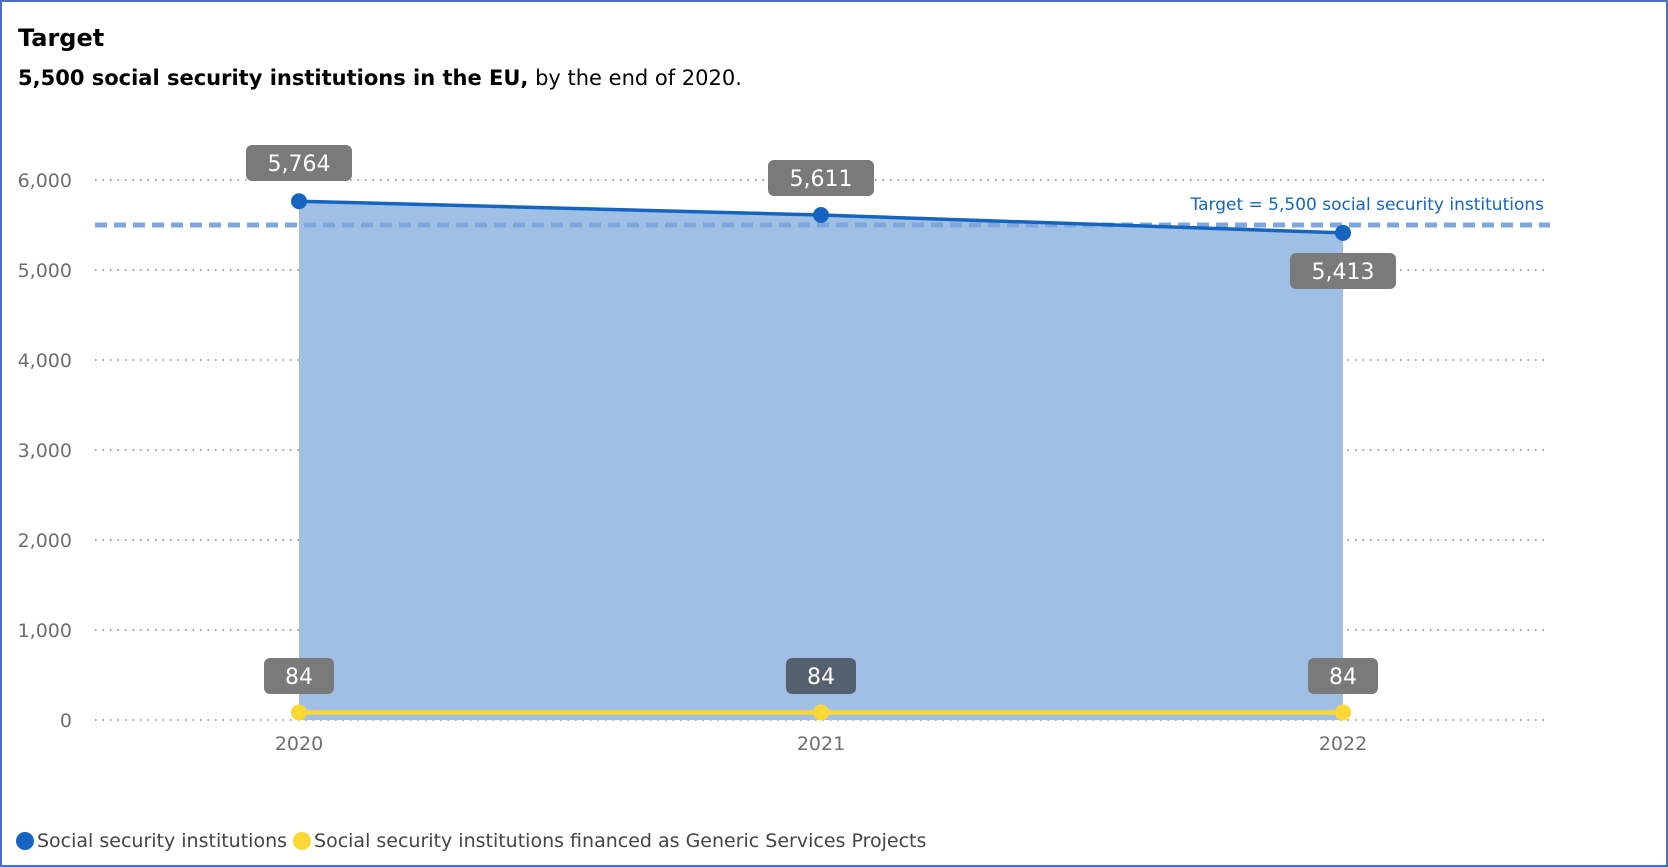  I want to click on chart-title: Target, so click(61, 38).